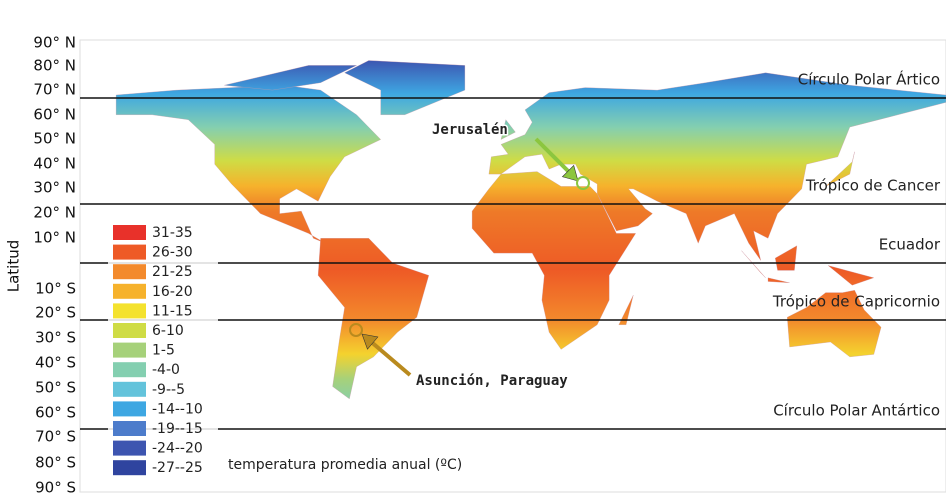 The width and height of the screenshot is (946, 500). I want to click on legend-label: 21-25, so click(172, 272).